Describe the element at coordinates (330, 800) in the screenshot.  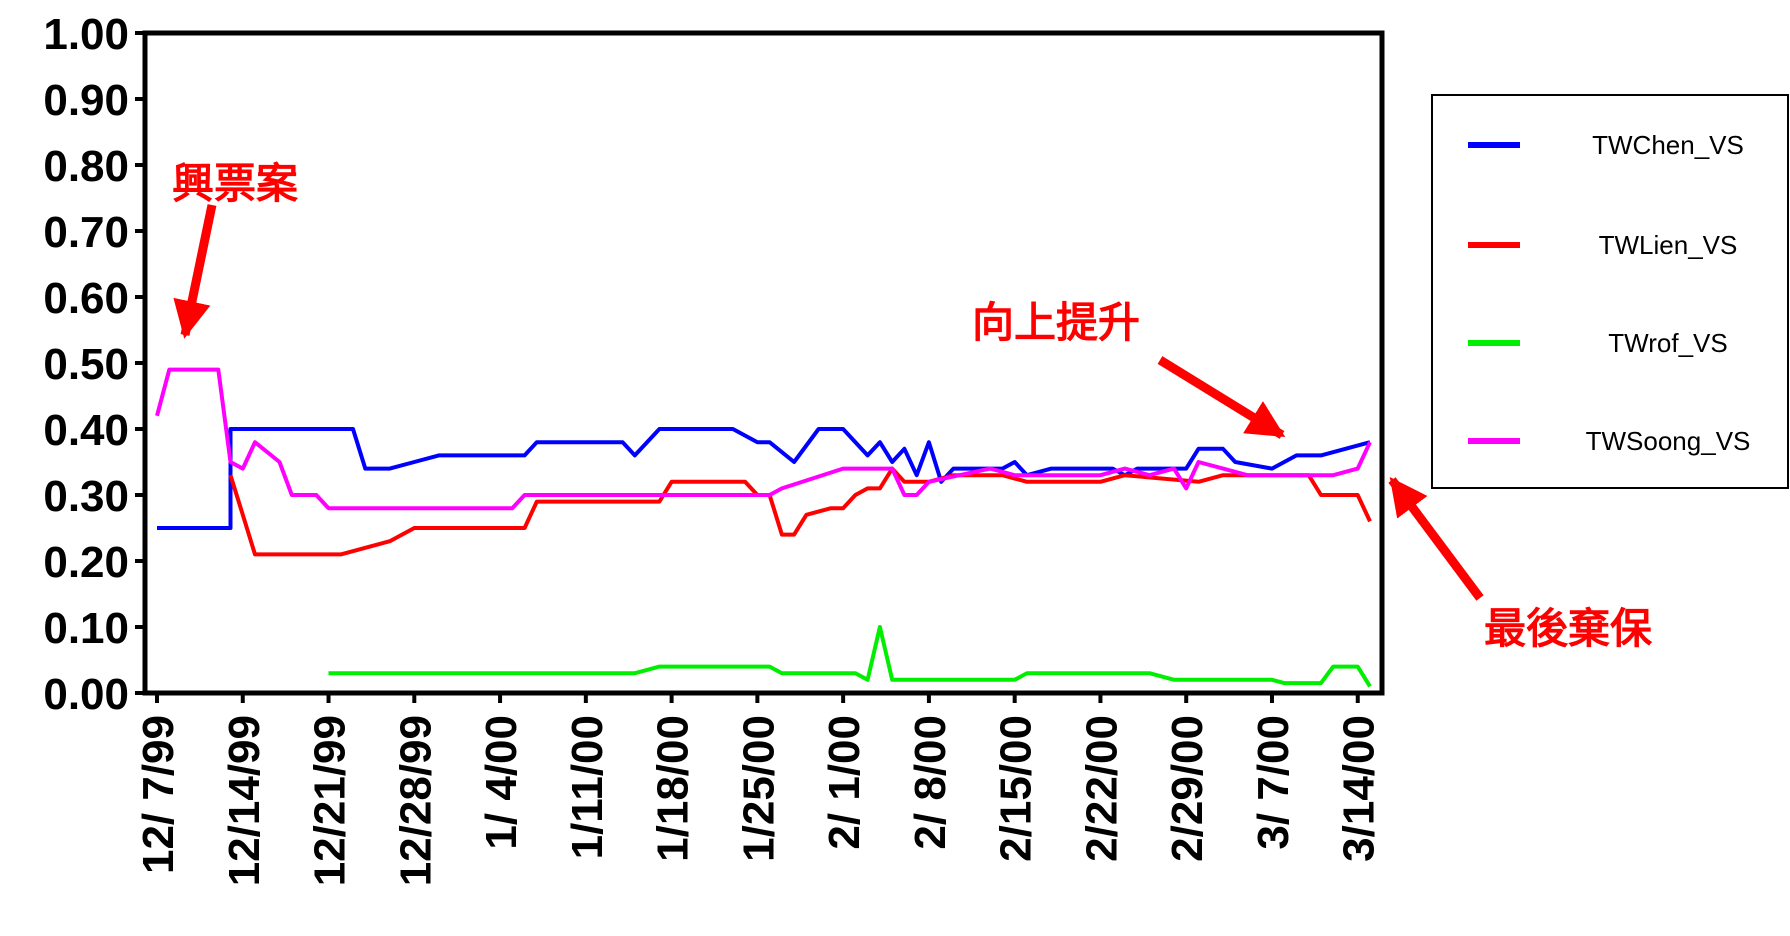
I see `x-tick-label: 12/21/99` at that location.